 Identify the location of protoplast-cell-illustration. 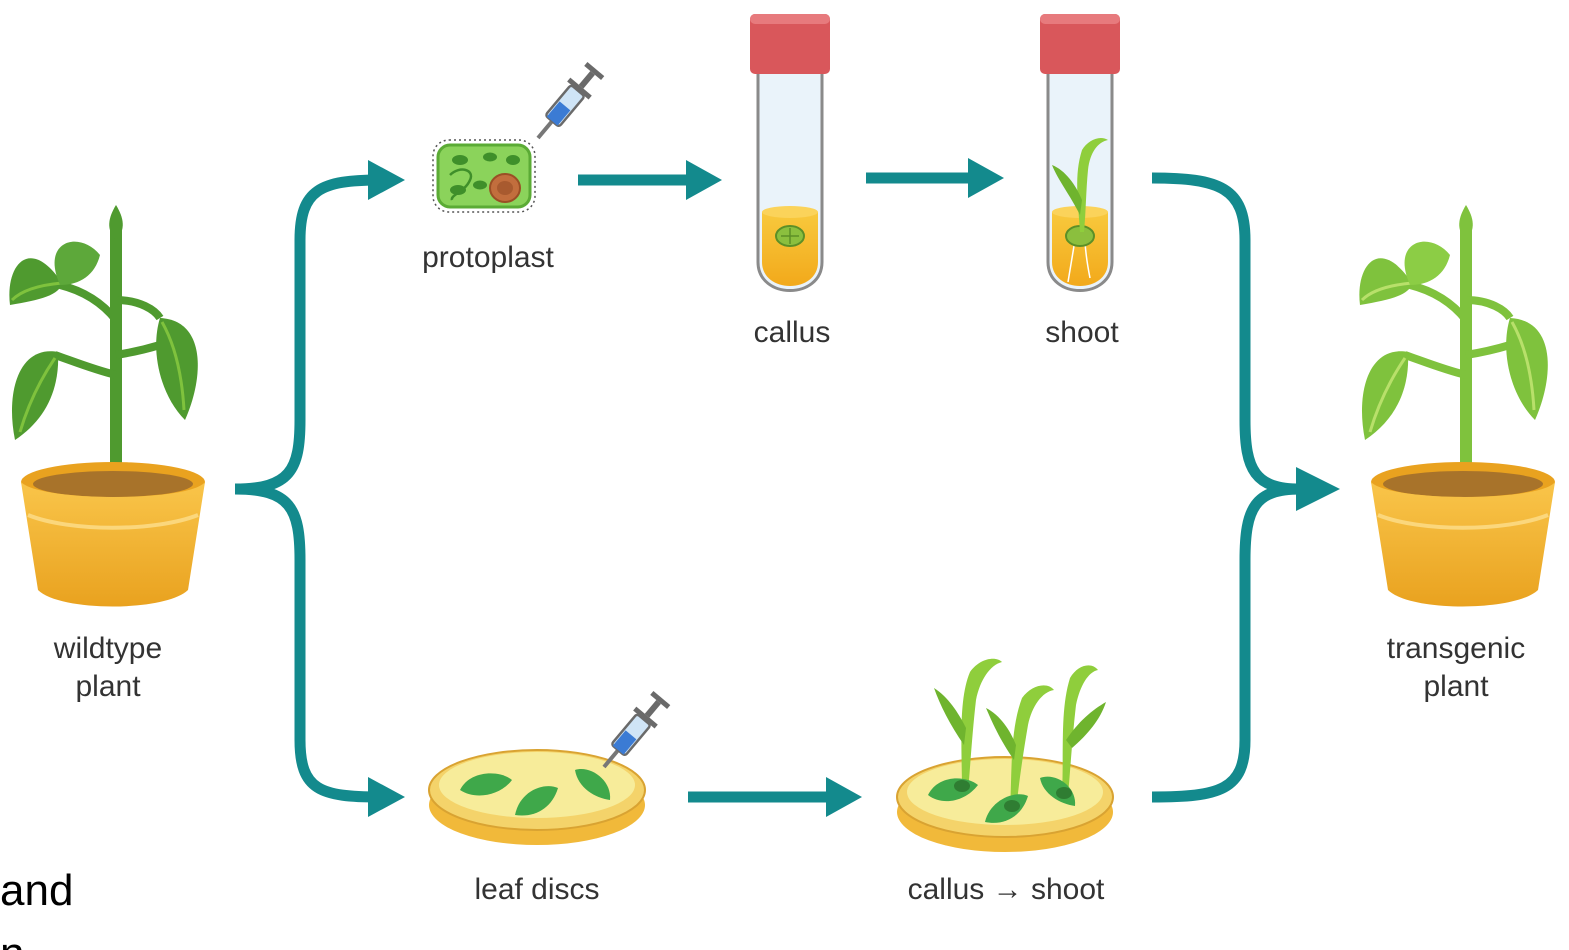
(484, 176).